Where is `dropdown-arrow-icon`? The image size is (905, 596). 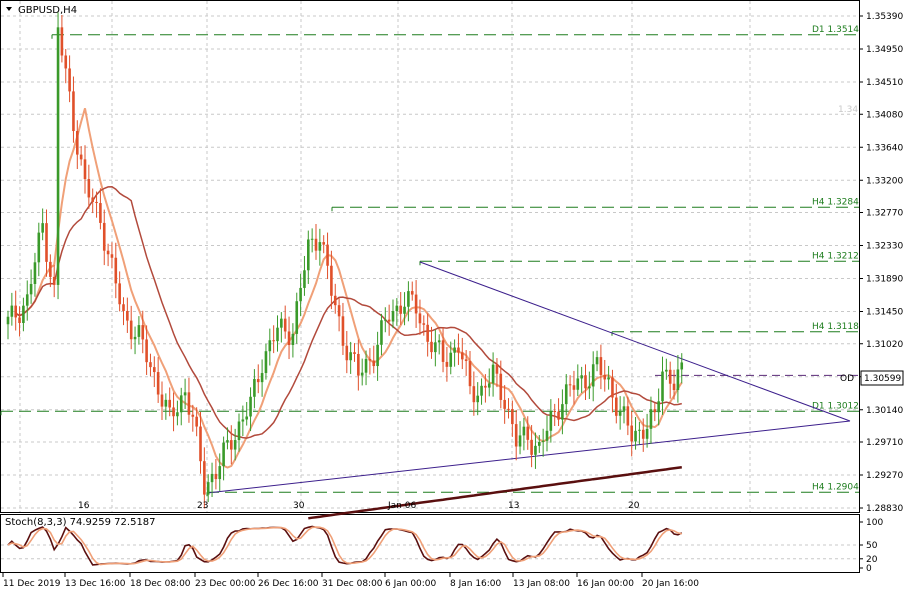
dropdown-arrow-icon is located at coordinates (9, 9).